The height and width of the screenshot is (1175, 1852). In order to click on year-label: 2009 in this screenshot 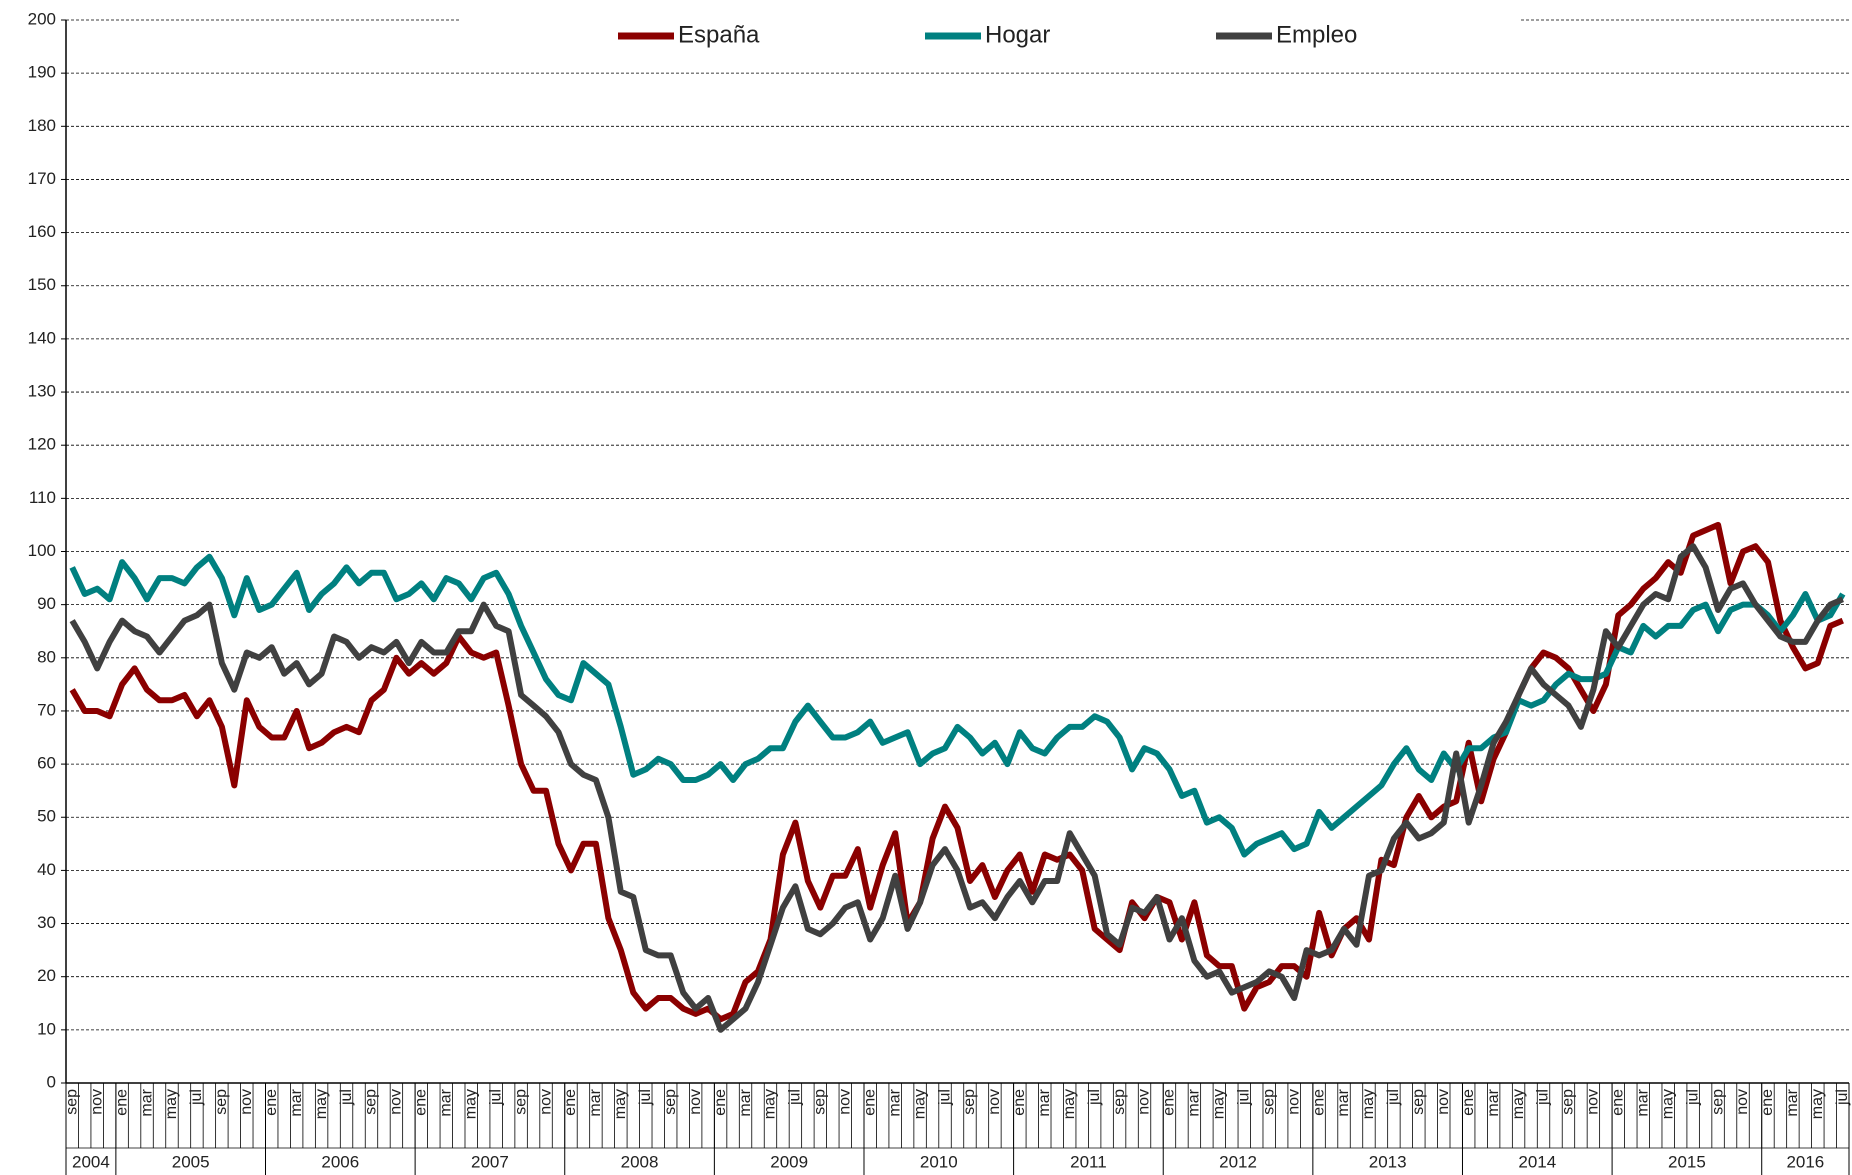, I will do `click(789, 1161)`.